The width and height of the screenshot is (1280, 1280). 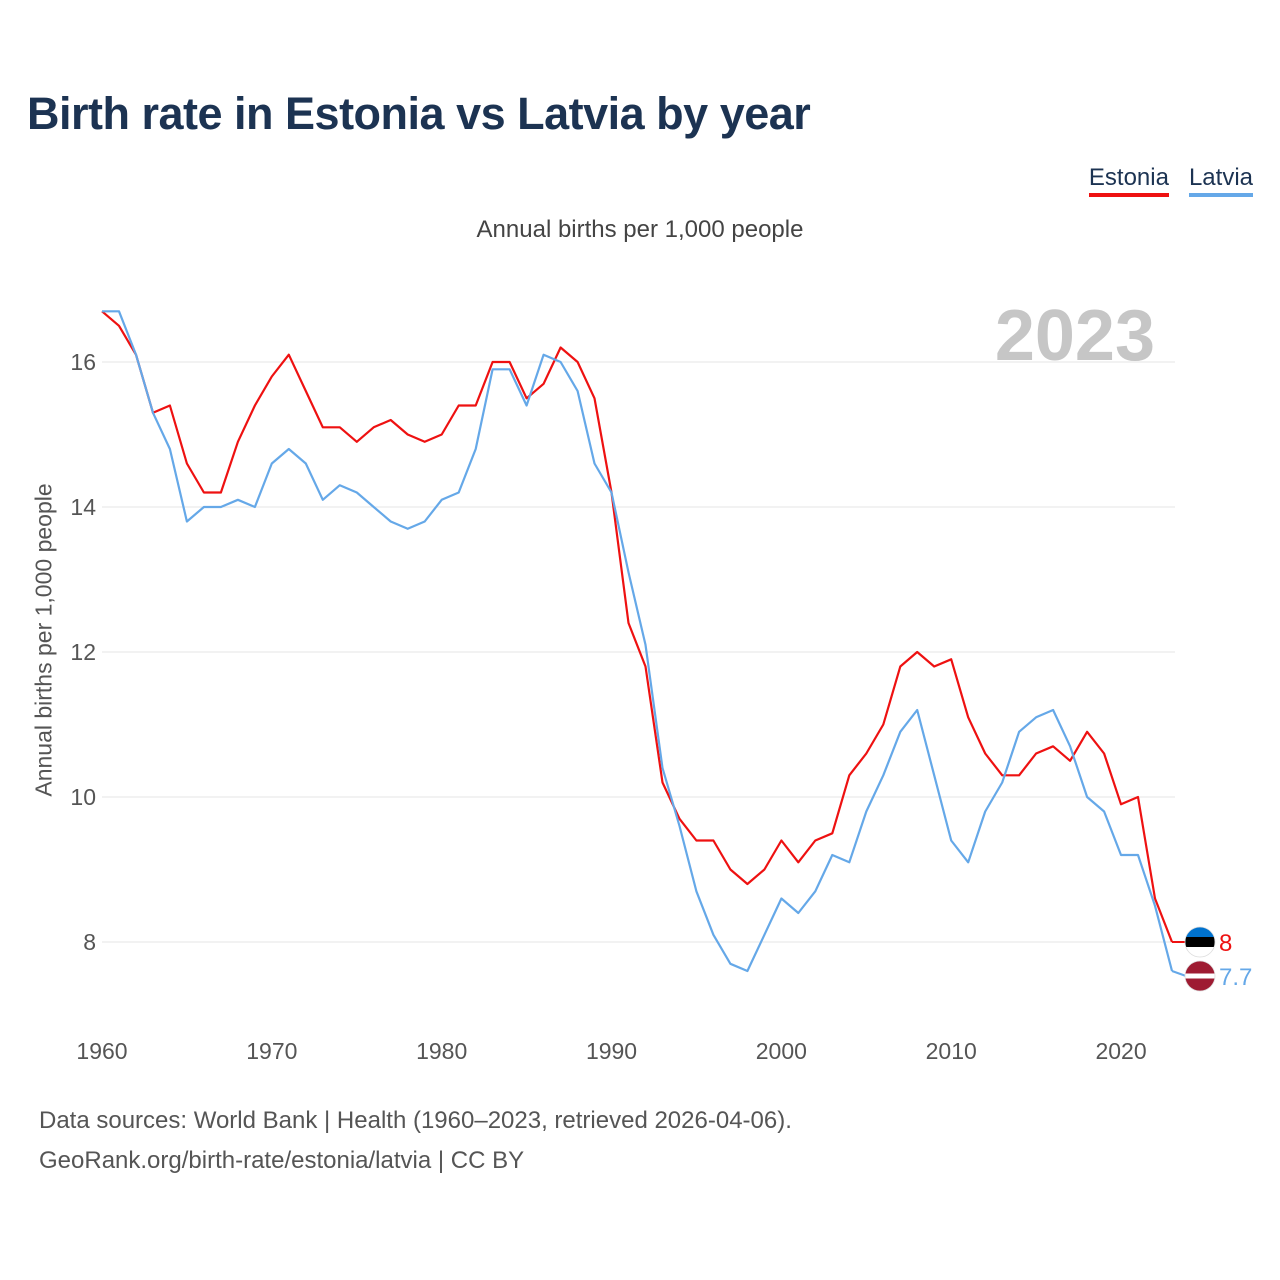 What do you see at coordinates (1075, 336) in the screenshot?
I see `year-watermark: 2023` at bounding box center [1075, 336].